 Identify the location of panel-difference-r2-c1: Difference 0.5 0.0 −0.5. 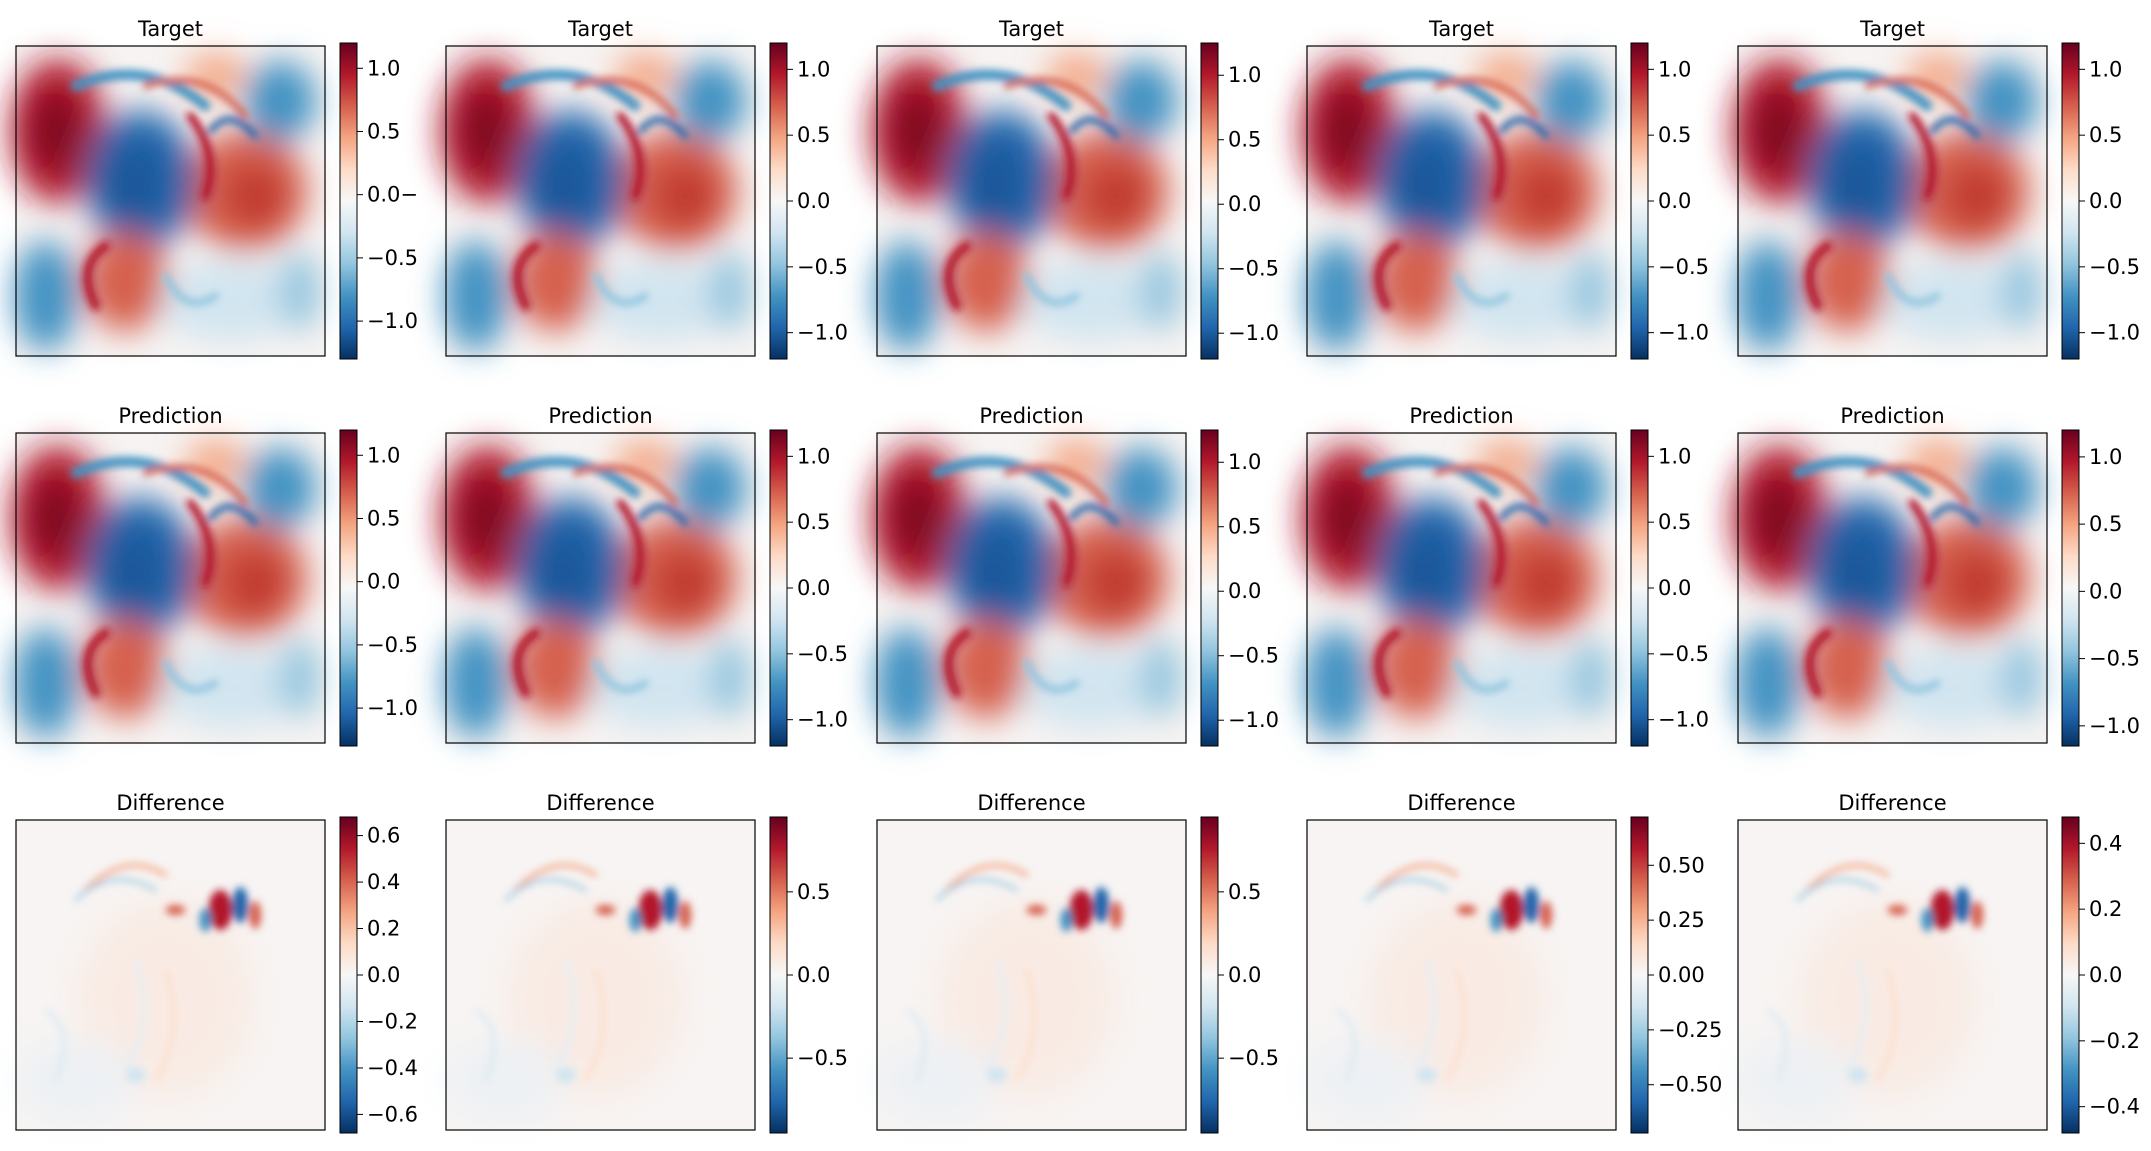
(647, 962).